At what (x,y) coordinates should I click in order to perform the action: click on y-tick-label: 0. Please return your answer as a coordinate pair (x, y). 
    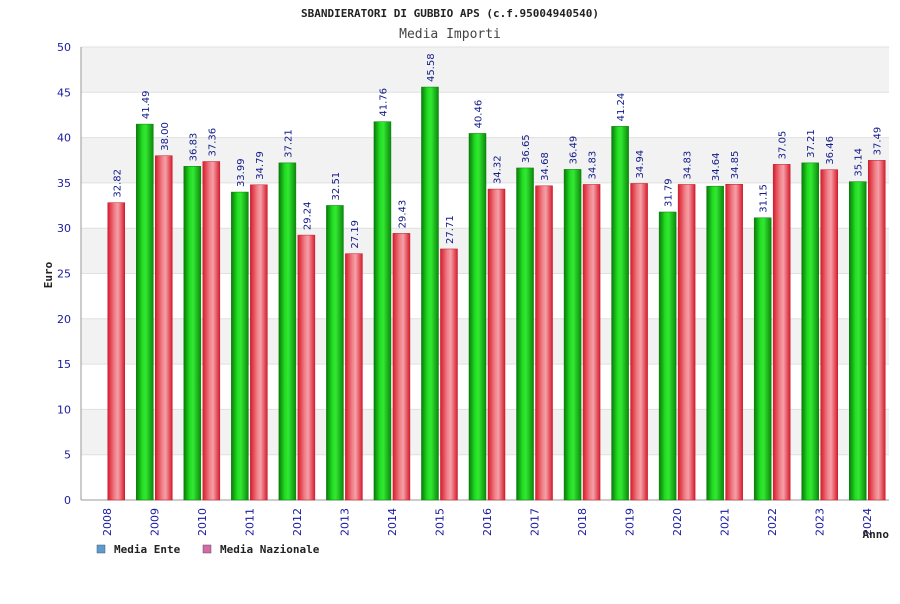
    Looking at the image, I should click on (67, 500).